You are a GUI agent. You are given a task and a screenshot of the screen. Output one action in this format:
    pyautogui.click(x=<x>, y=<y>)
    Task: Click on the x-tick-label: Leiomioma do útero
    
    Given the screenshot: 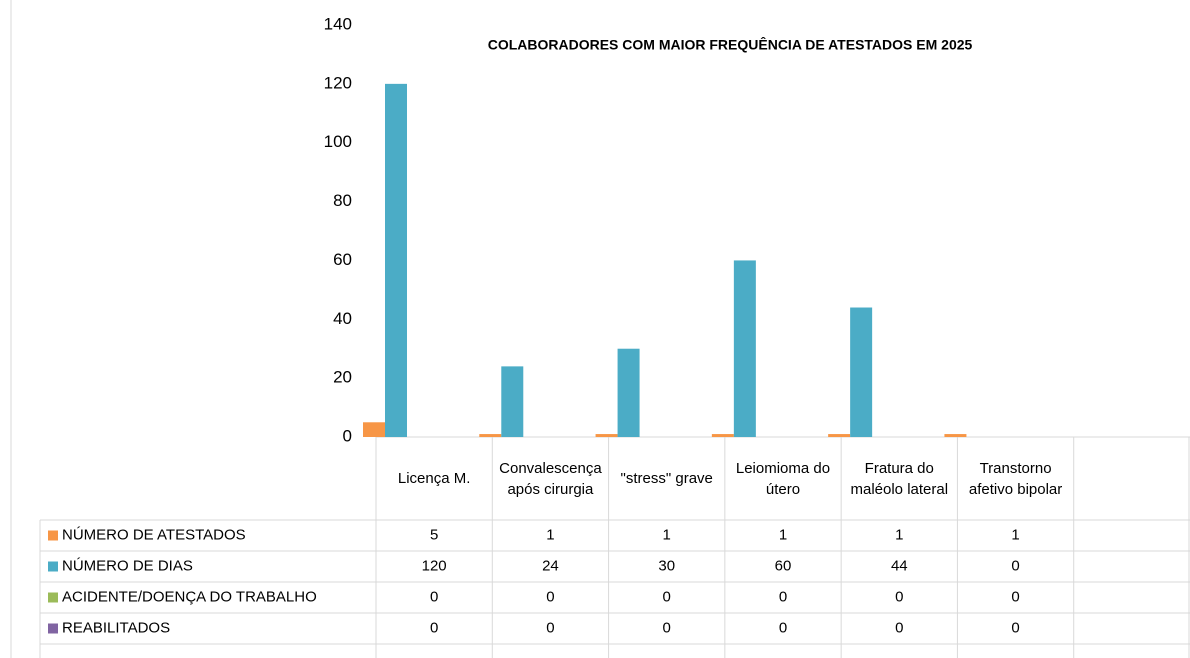 What is the action you would take?
    pyautogui.click(x=783, y=478)
    